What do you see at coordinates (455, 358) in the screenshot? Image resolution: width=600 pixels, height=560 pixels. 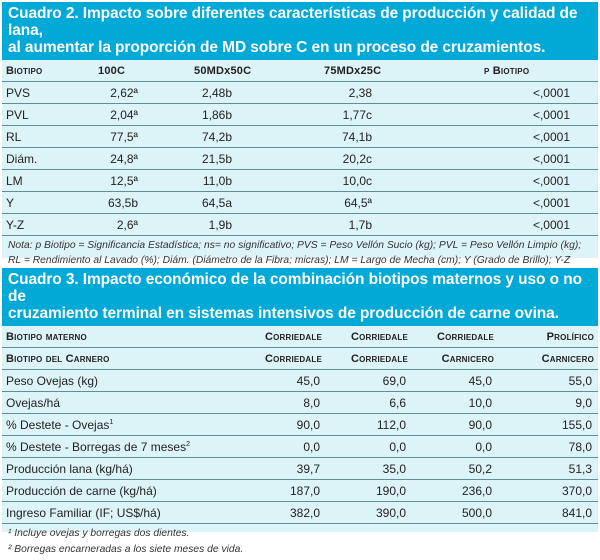 I see `table3-header: Carnicero` at bounding box center [455, 358].